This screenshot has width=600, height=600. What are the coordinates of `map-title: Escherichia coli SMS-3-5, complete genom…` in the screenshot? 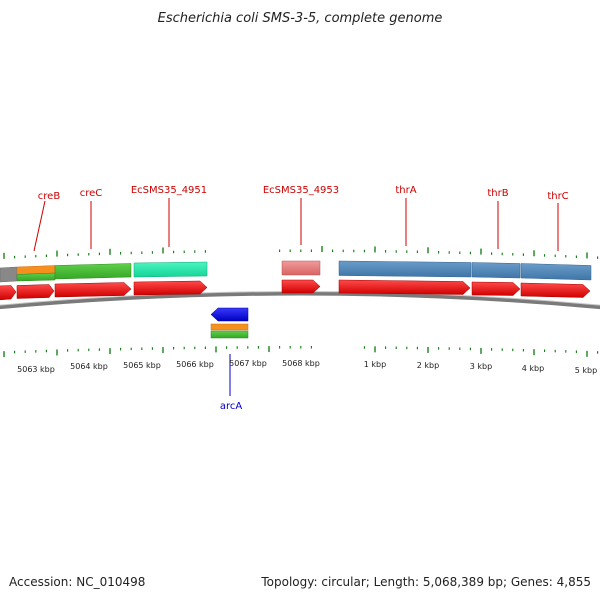 It's located at (300, 18).